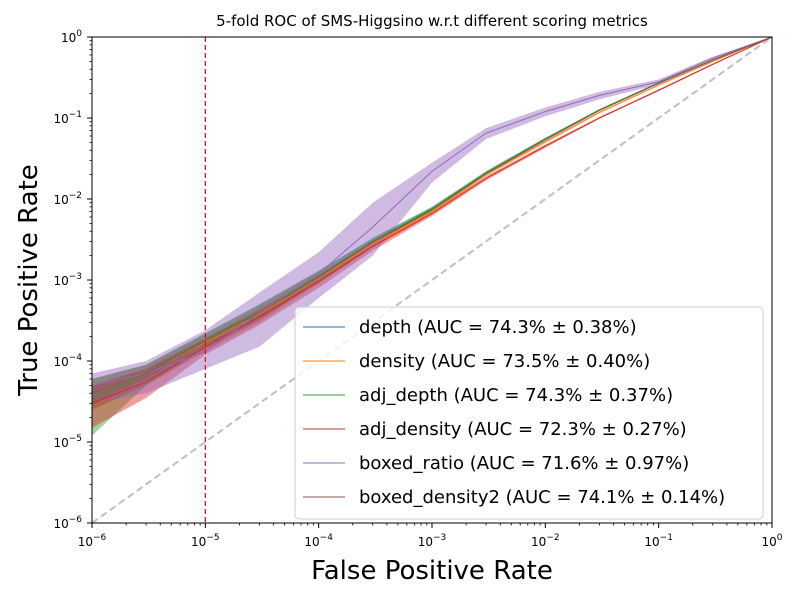 This screenshot has height=600, width=800. What do you see at coordinates (542, 497) in the screenshot?
I see `legend-label-5: boxed_density2 (AUC = 74.1% ± 0.14%)` at bounding box center [542, 497].